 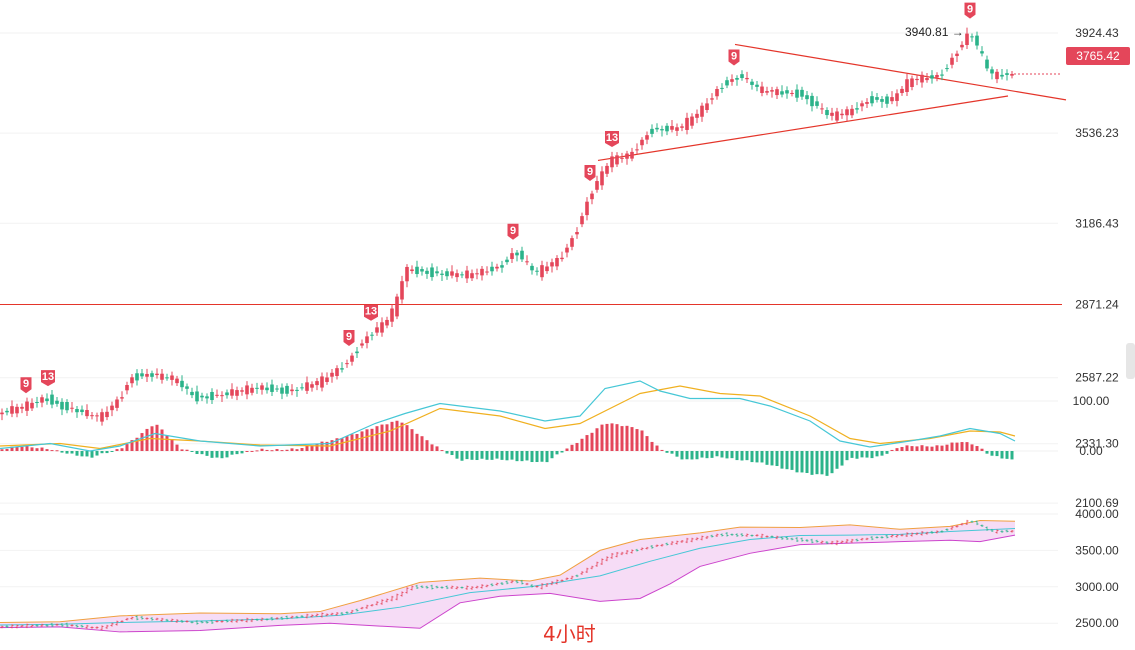 What do you see at coordinates (1097, 223) in the screenshot?
I see `price-axis-tick: 3186.43` at bounding box center [1097, 223].